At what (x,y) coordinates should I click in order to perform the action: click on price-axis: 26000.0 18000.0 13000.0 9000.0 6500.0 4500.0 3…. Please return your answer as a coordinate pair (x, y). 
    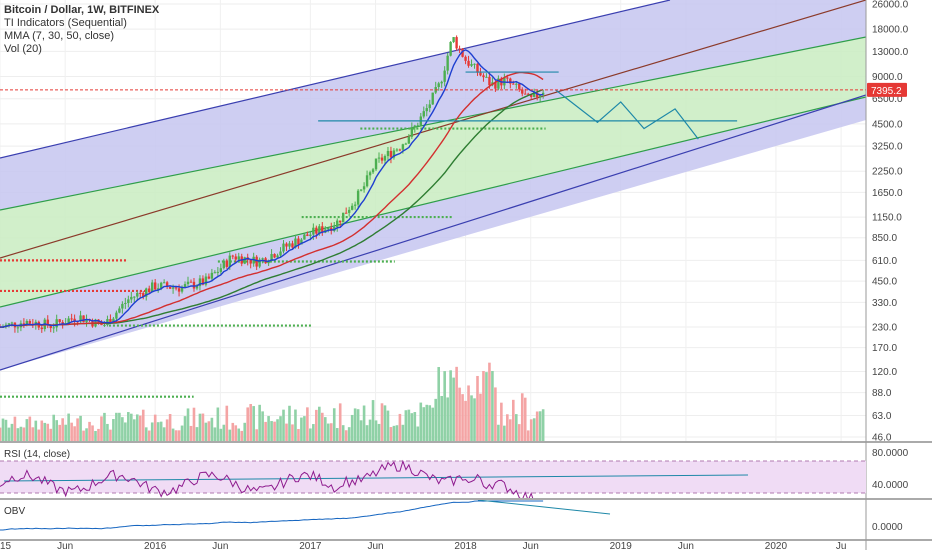
    Looking at the image, I should click on (890, 222).